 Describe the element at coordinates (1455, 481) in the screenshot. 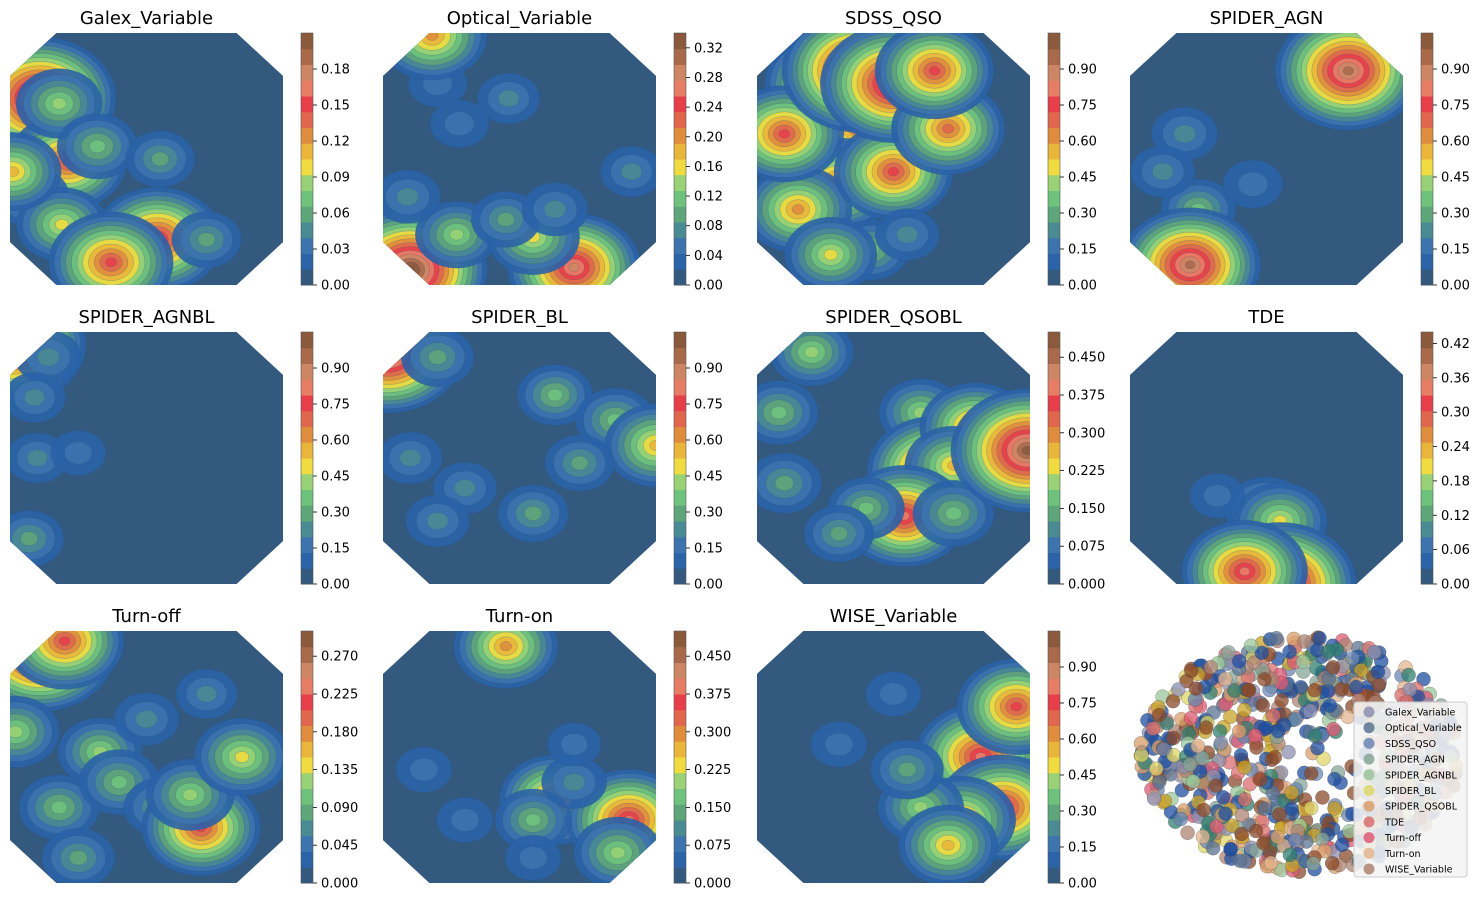

I see `colorbar-tick-label: 0.18` at that location.